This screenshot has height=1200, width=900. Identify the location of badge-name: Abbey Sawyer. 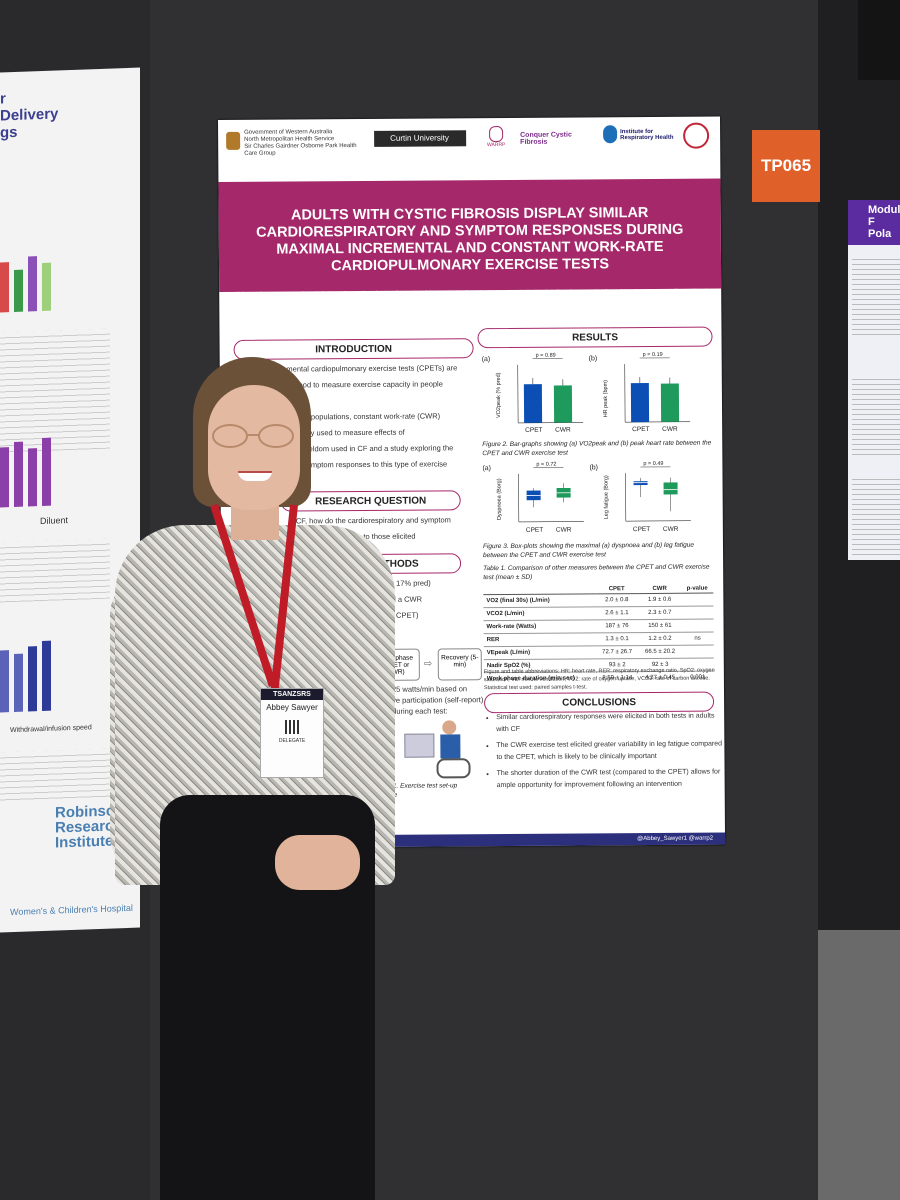
(292, 707).